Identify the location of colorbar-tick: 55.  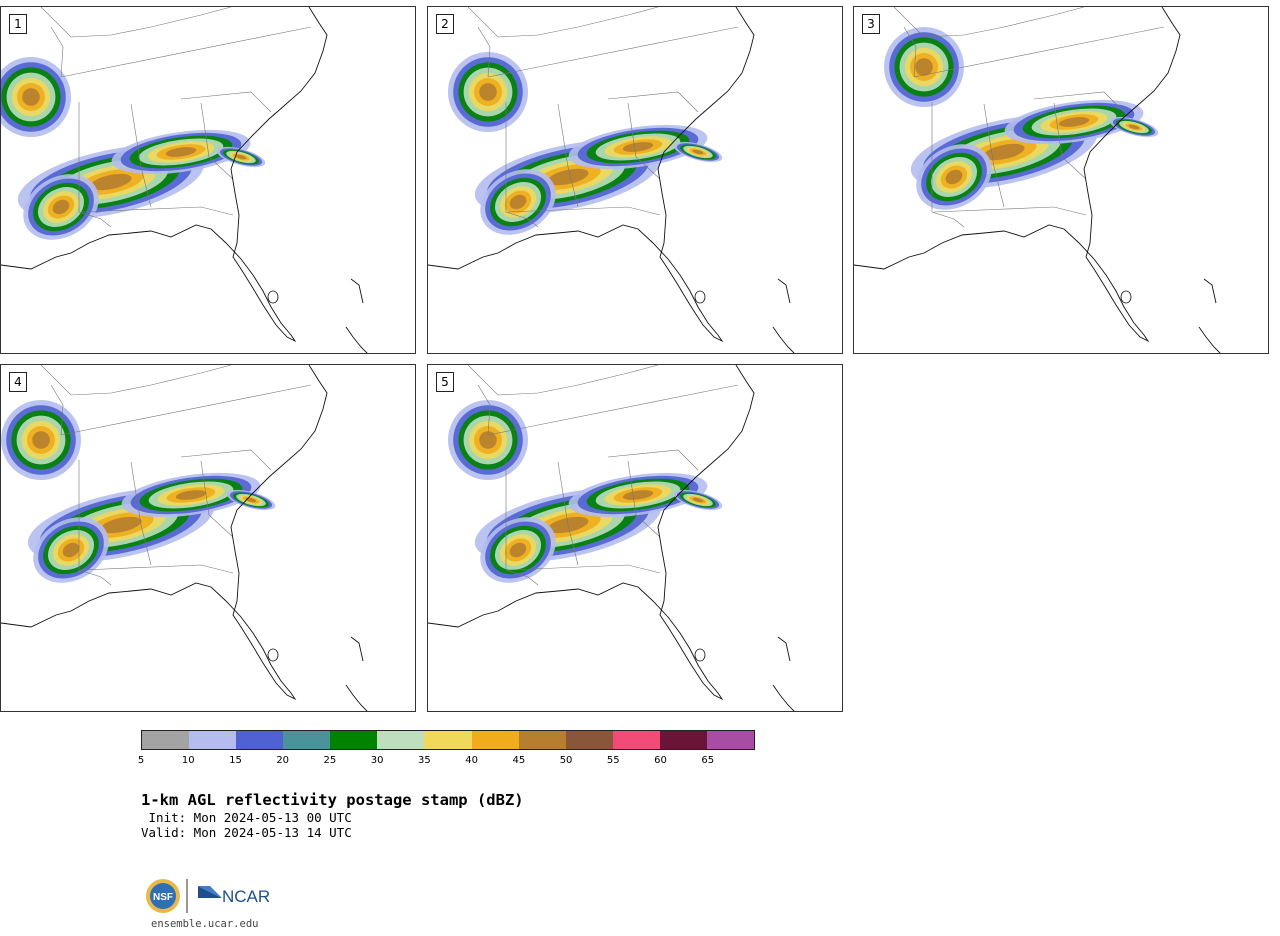
(613, 760).